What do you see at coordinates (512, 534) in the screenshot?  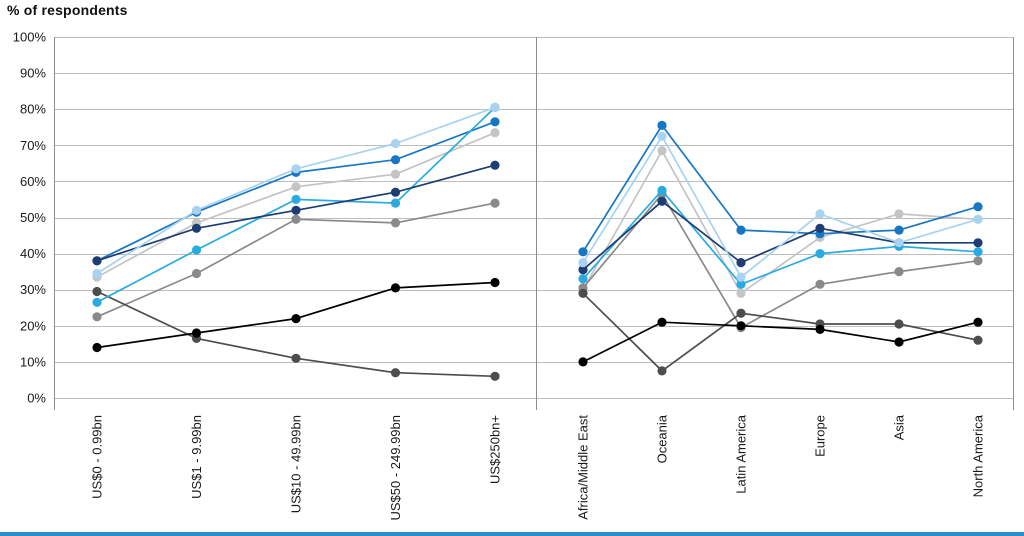 I see `footer-accent-bar` at bounding box center [512, 534].